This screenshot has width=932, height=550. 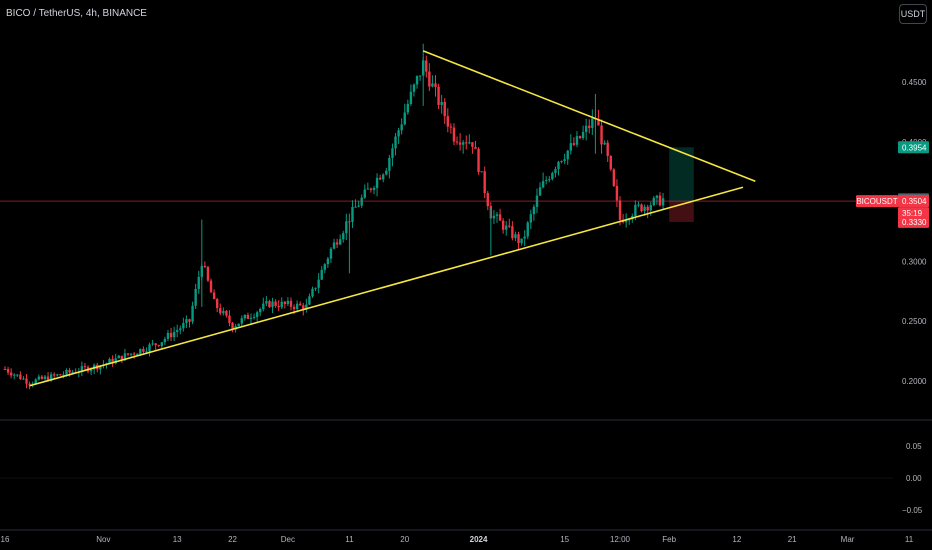 What do you see at coordinates (914, 446) in the screenshot?
I see `indicator-axis-label: 0.05` at bounding box center [914, 446].